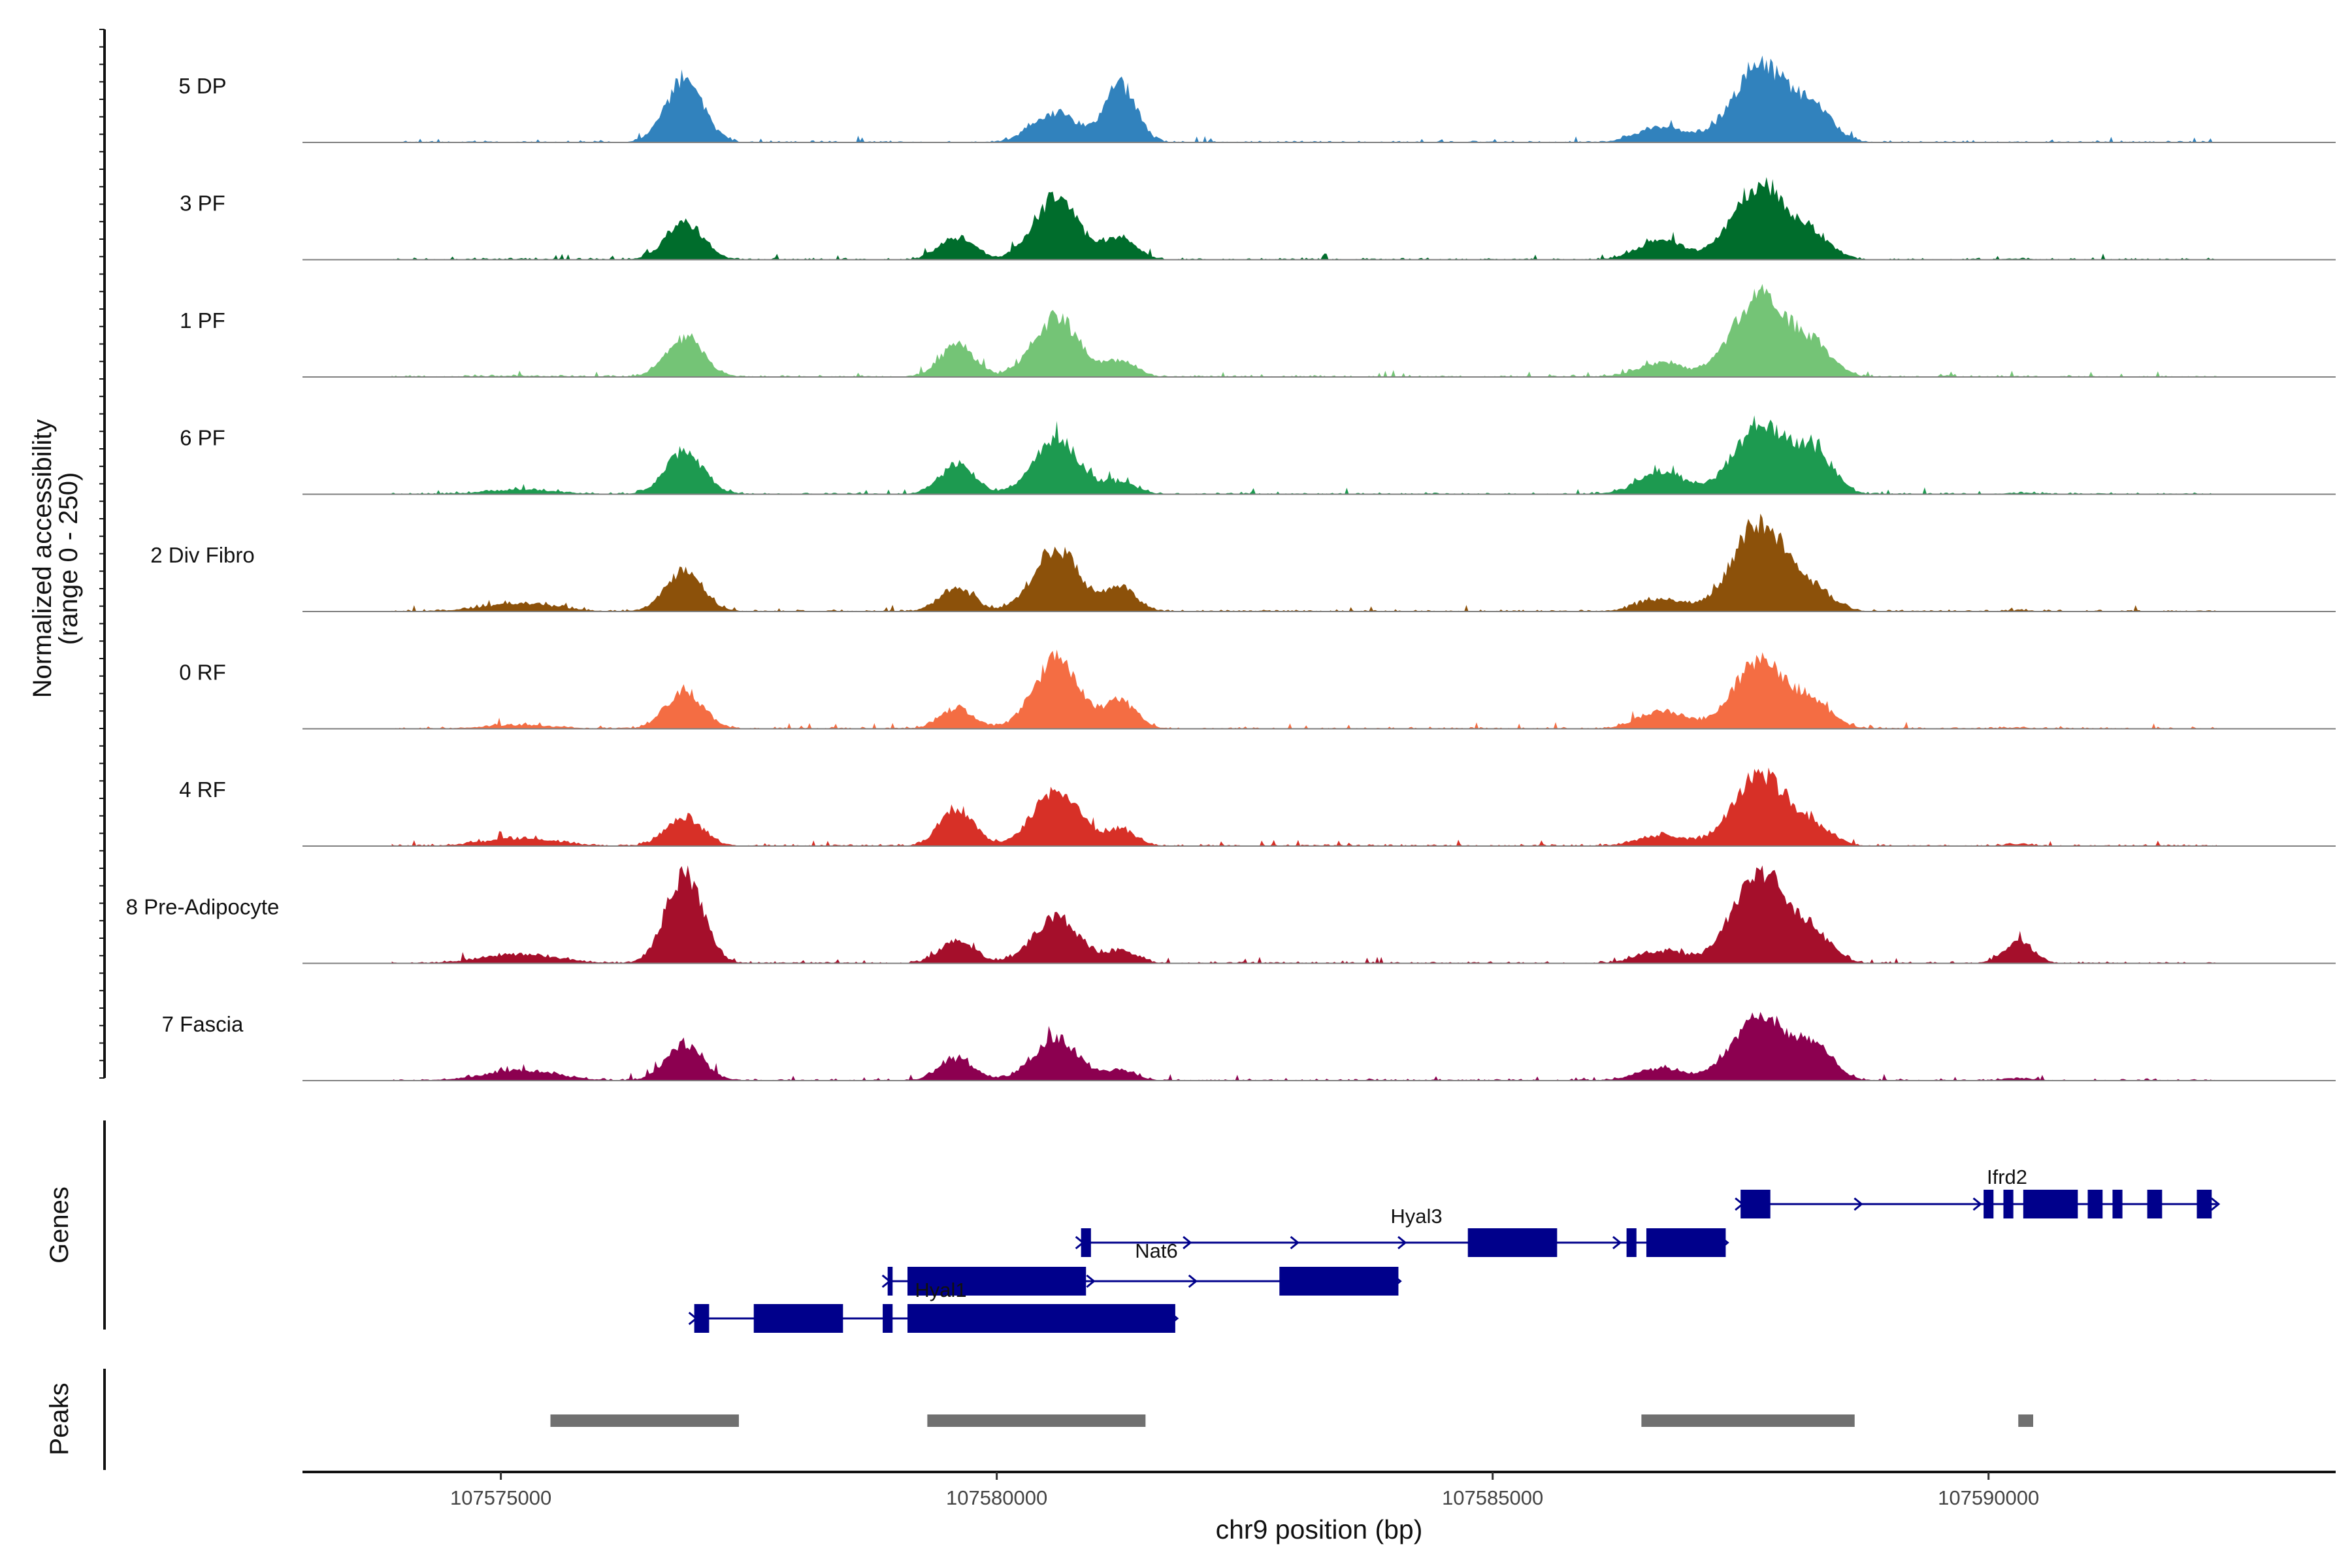  Describe the element at coordinates (500, 1497) in the screenshot. I see `x-tick-label: 107575000` at that location.